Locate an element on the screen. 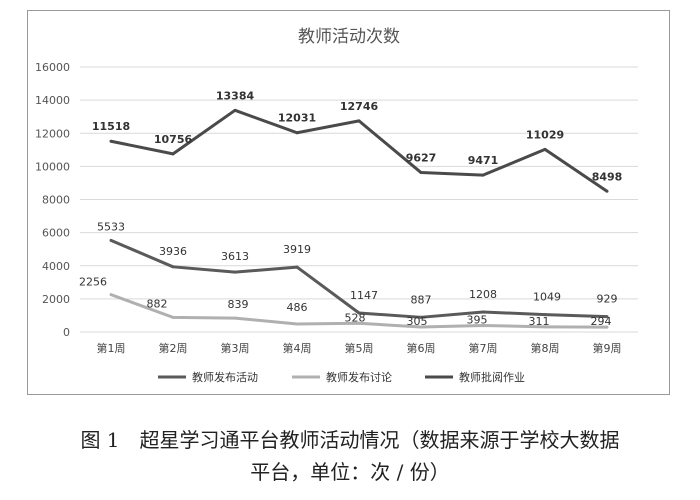  figure-caption-line2: 平台，单位：次 / 份） is located at coordinates (350, 472).